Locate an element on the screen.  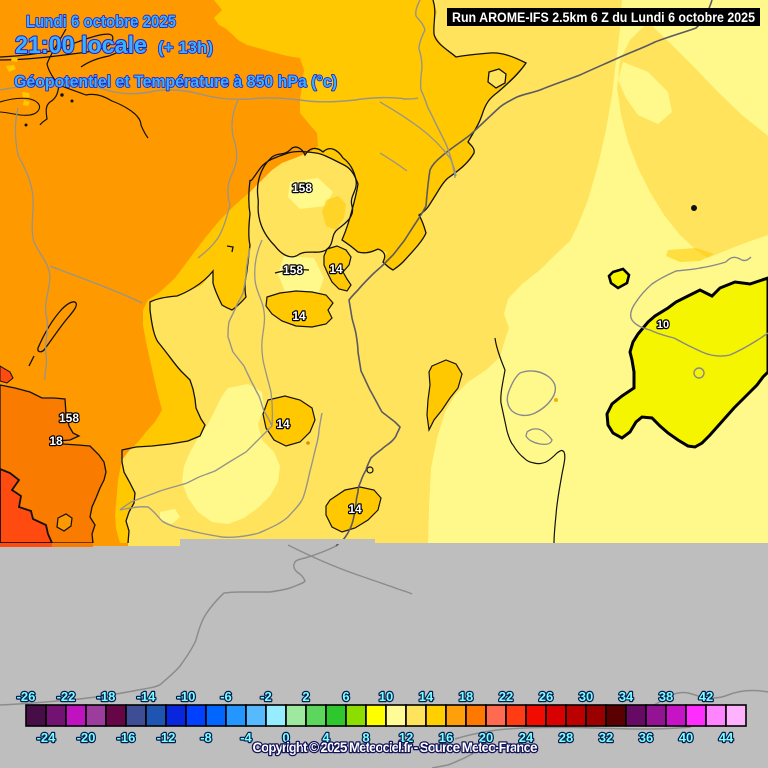
svg-text: -2 is located at coordinates (266, 696).